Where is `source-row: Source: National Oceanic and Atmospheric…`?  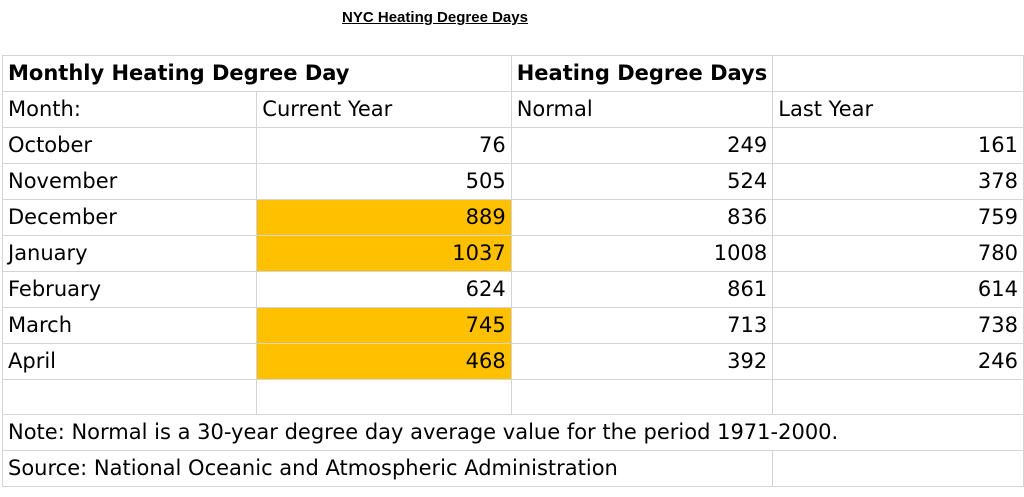
source-row: Source: National Oceanic and Atmospheric… is located at coordinates (512, 468).